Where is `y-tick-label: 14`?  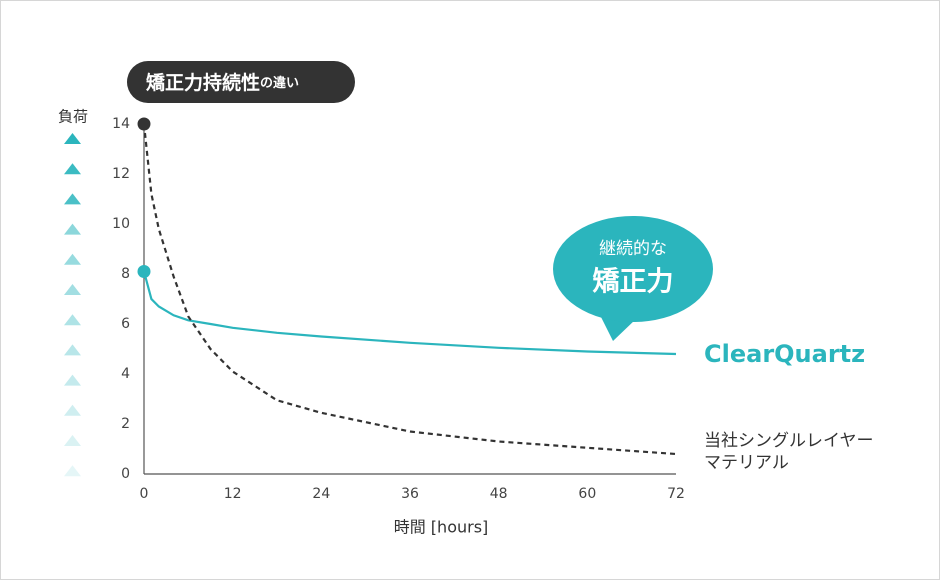 y-tick-label: 14 is located at coordinates (121, 124).